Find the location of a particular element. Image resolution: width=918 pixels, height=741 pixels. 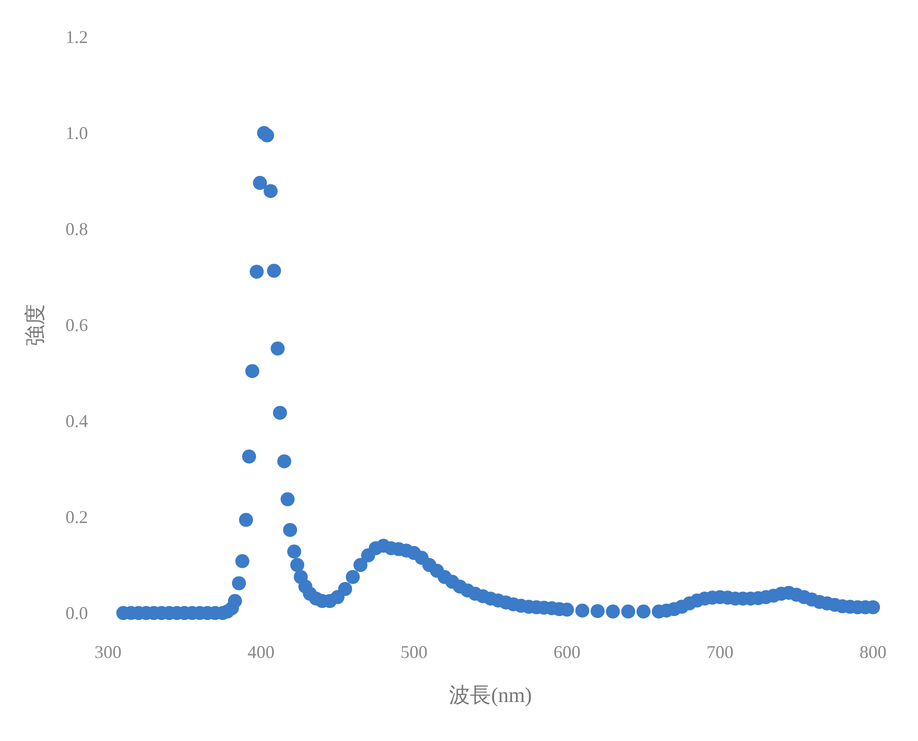

x-tick-label: 300 is located at coordinates (108, 652).